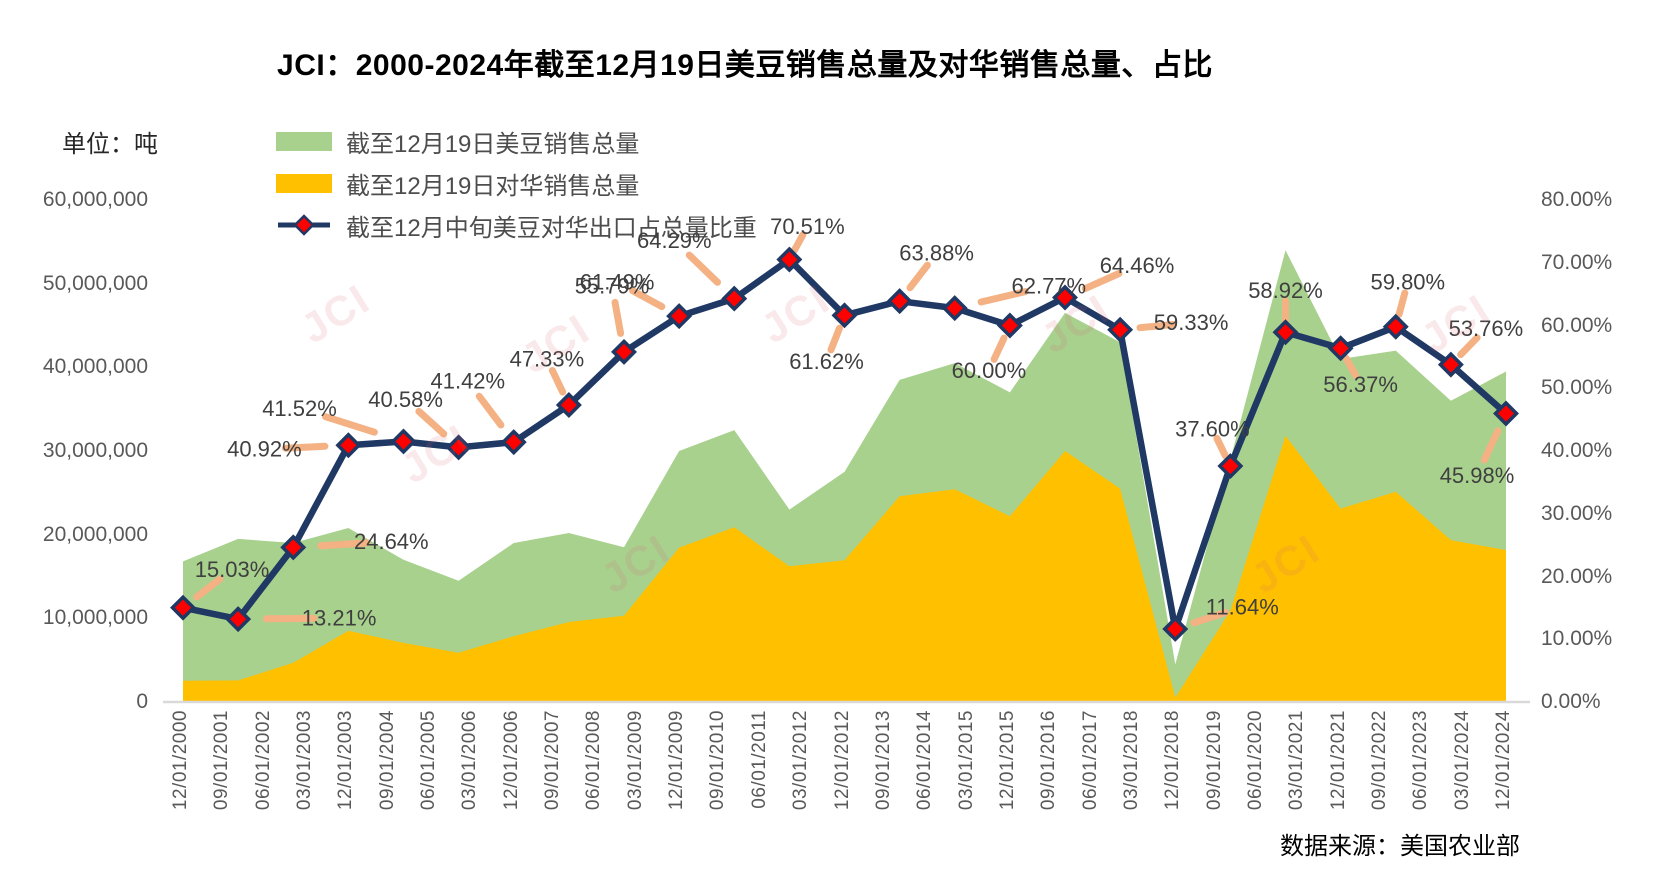  Describe the element at coordinates (1242, 607) in the screenshot. I see `ratio-label-2018: 11.64%` at that location.